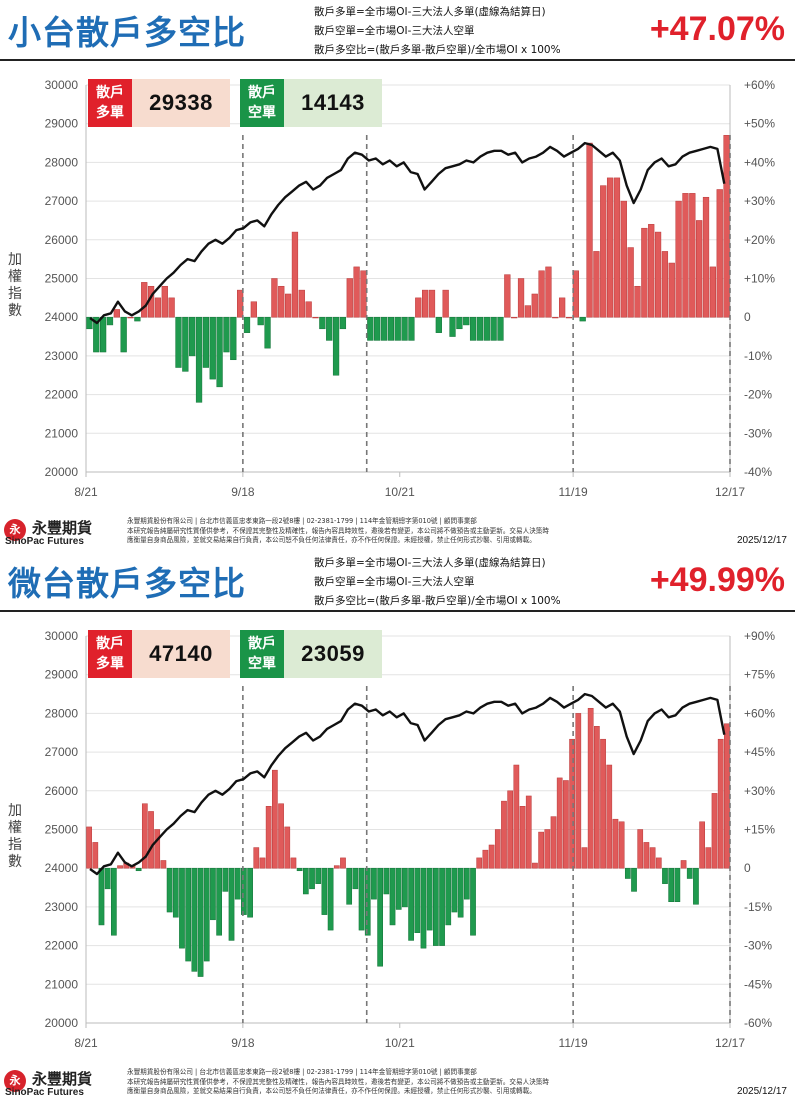 Image resolution: width=795 pixels, height=1102 pixels. I want to click on y2-tick-label: -30%, so click(758, 946).